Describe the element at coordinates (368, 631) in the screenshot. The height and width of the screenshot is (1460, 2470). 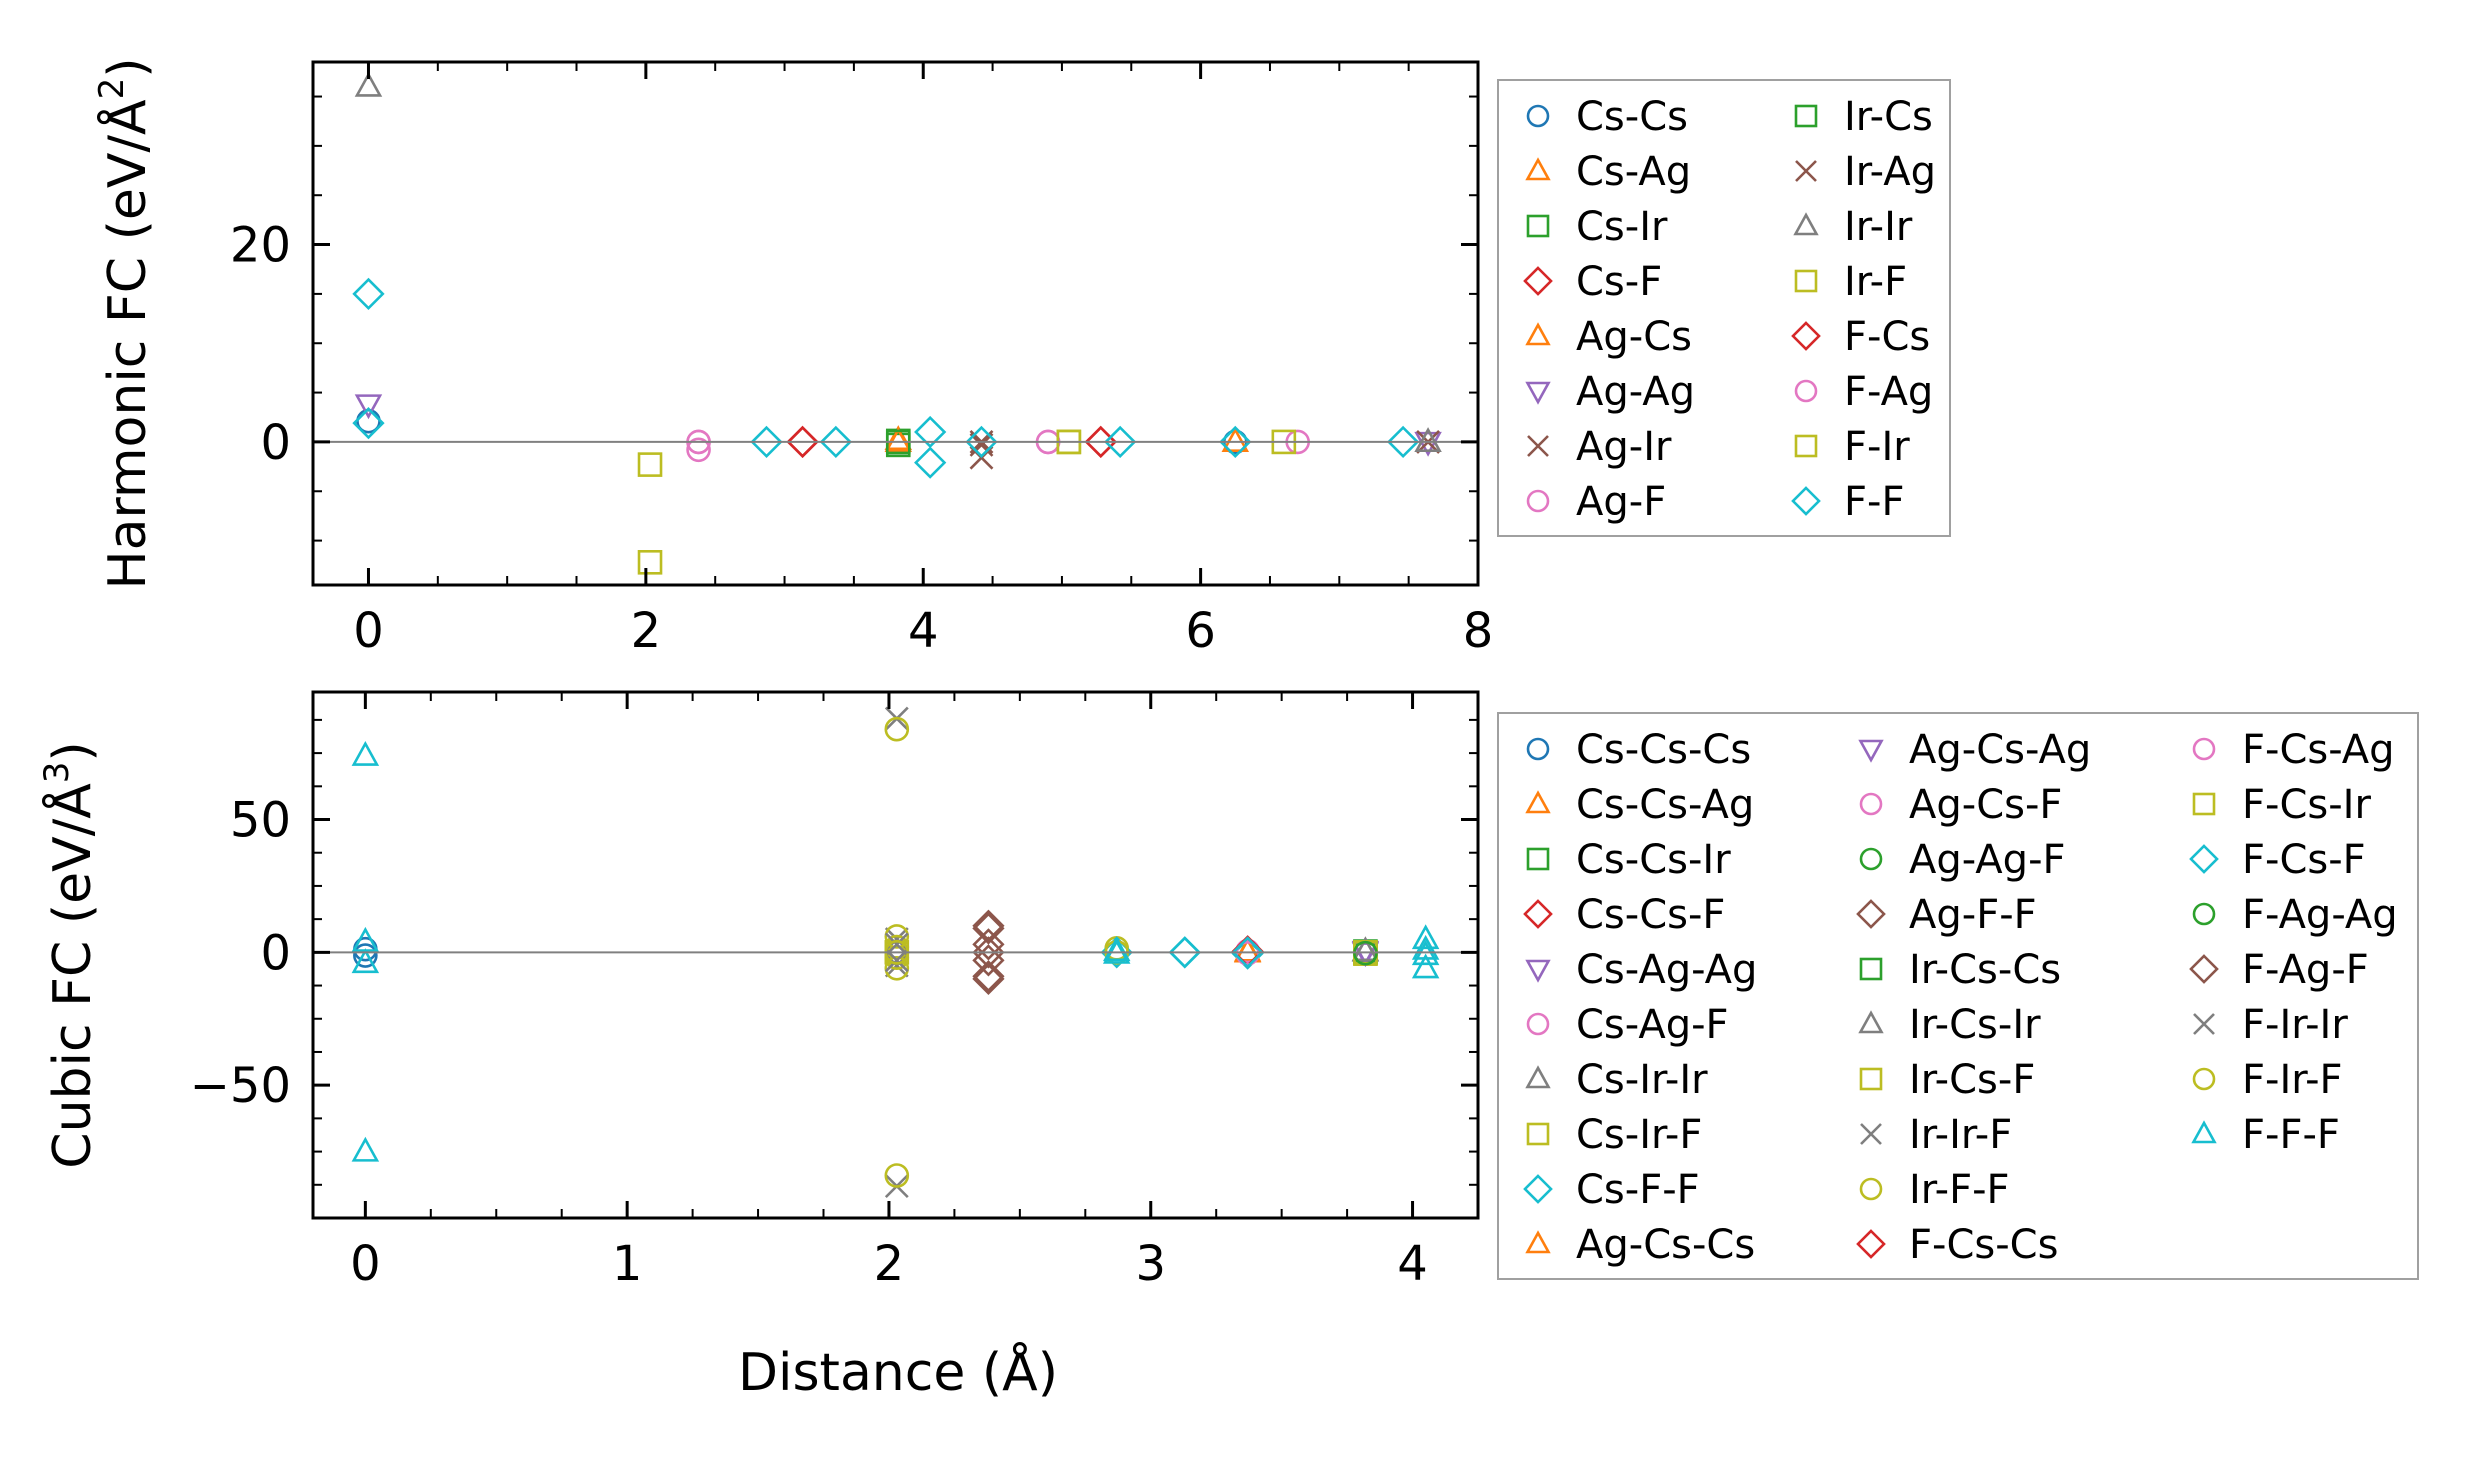
I see `x-tick-label: 0` at that location.